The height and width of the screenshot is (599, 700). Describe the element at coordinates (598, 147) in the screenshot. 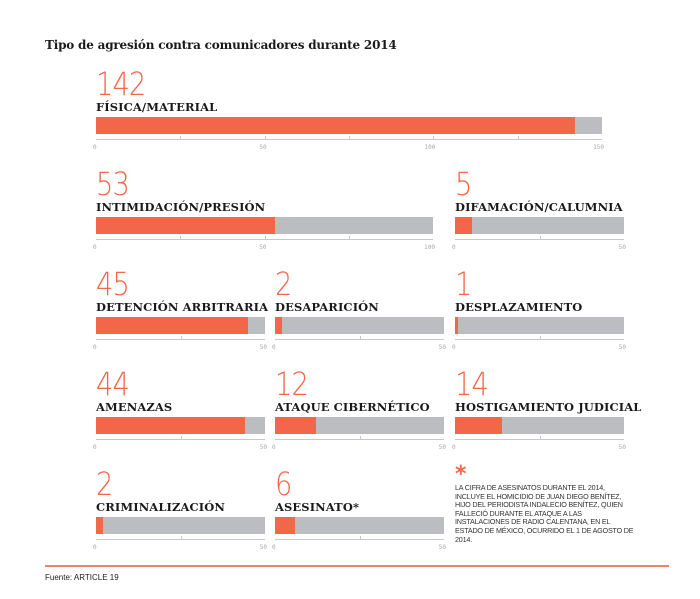

I see `tick-label: 150` at that location.